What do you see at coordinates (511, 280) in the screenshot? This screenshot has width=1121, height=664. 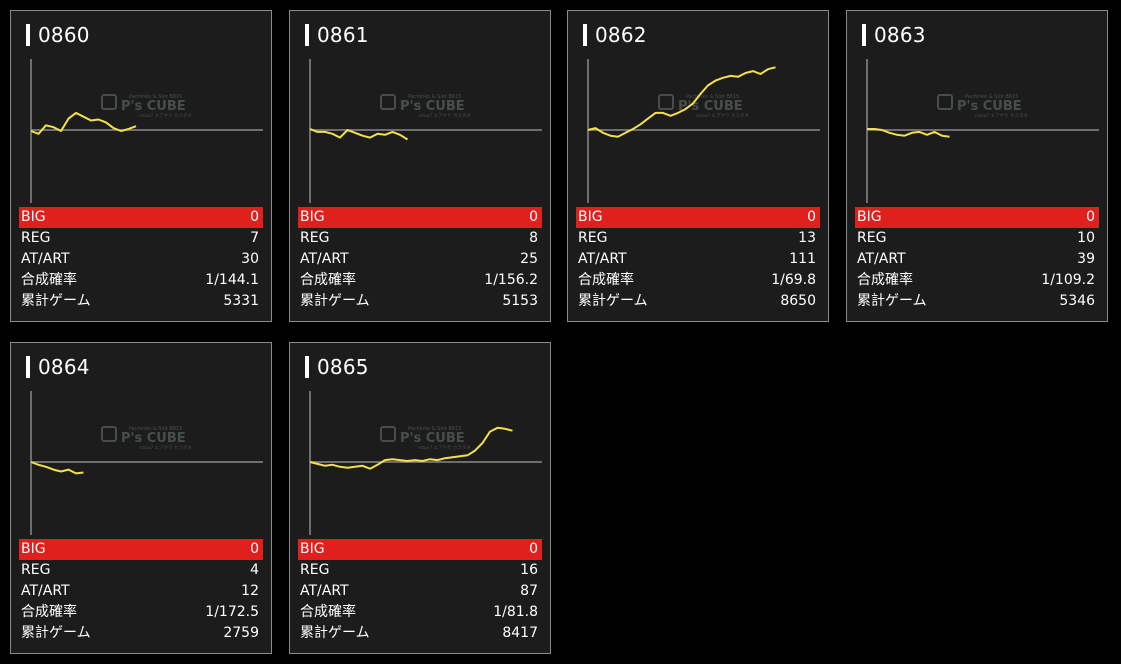 I see `prob-value: 1/156.2` at bounding box center [511, 280].